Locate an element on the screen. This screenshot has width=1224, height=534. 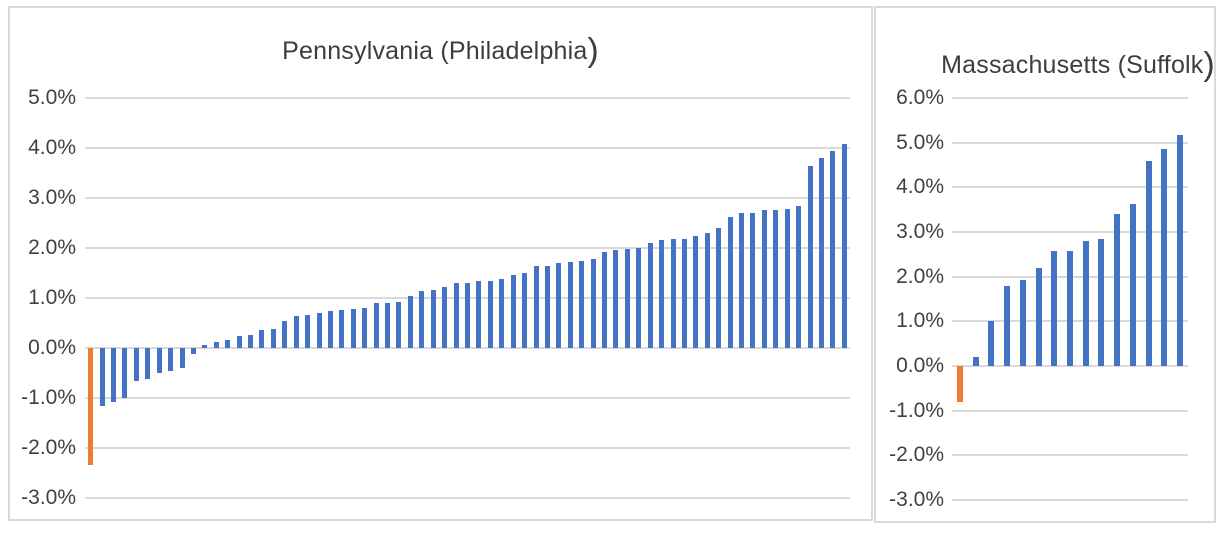
y-axis-tick-label: 0.0% is located at coordinates (920, 365).